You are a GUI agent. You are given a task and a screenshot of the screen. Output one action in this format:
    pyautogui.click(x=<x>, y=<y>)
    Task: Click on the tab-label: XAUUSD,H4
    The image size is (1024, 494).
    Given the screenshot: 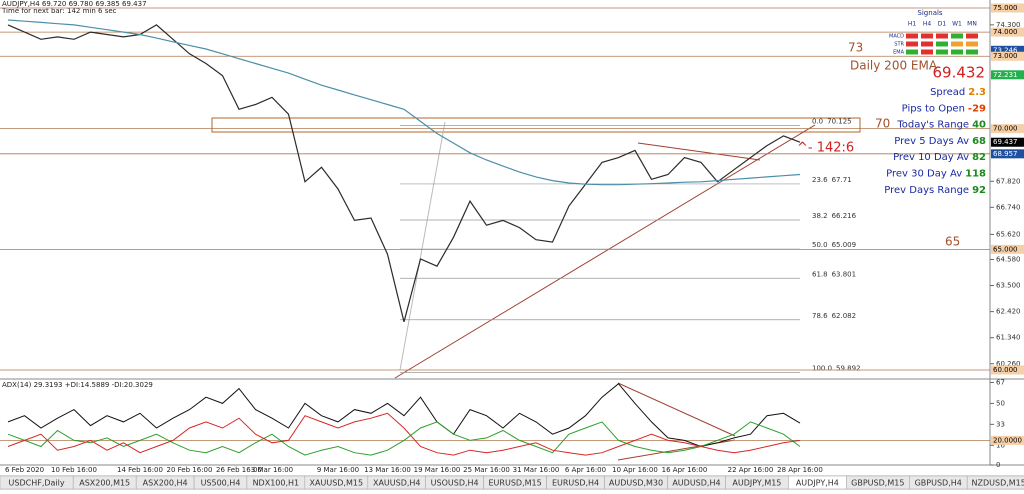 What is the action you would take?
    pyautogui.click(x=397, y=483)
    